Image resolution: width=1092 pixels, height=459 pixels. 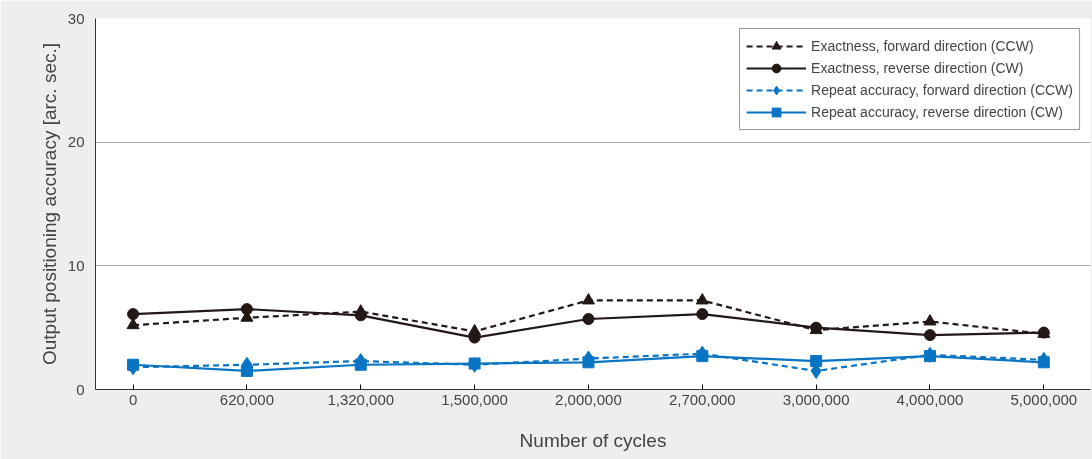 What do you see at coordinates (361, 399) in the screenshot?
I see `x-tick-label: 1,320,000` at bounding box center [361, 399].